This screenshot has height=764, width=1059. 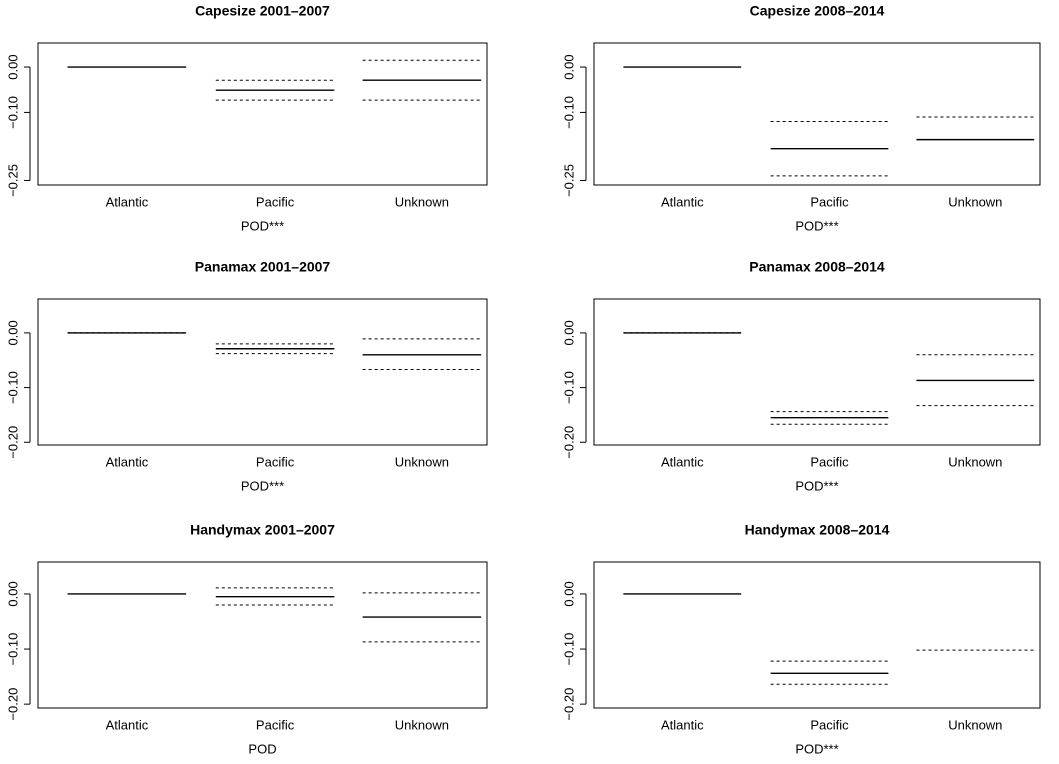 What do you see at coordinates (817, 267) in the screenshot?
I see `panel-title: Panamax 2008–2014` at bounding box center [817, 267].